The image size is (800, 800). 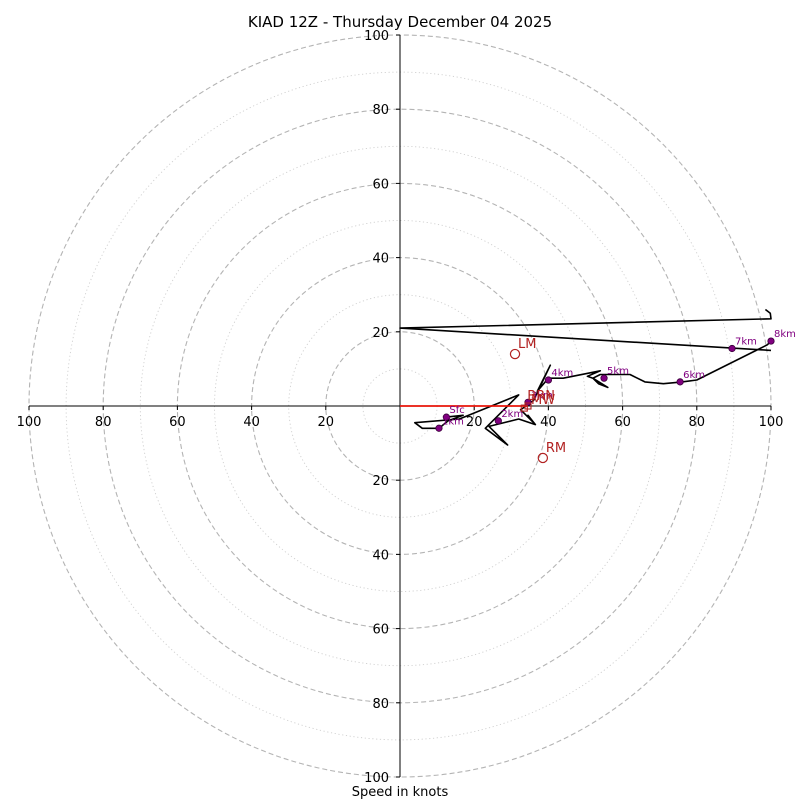 What do you see at coordinates (456, 410) in the screenshot?
I see `height-point-label: Sfc` at bounding box center [456, 410].